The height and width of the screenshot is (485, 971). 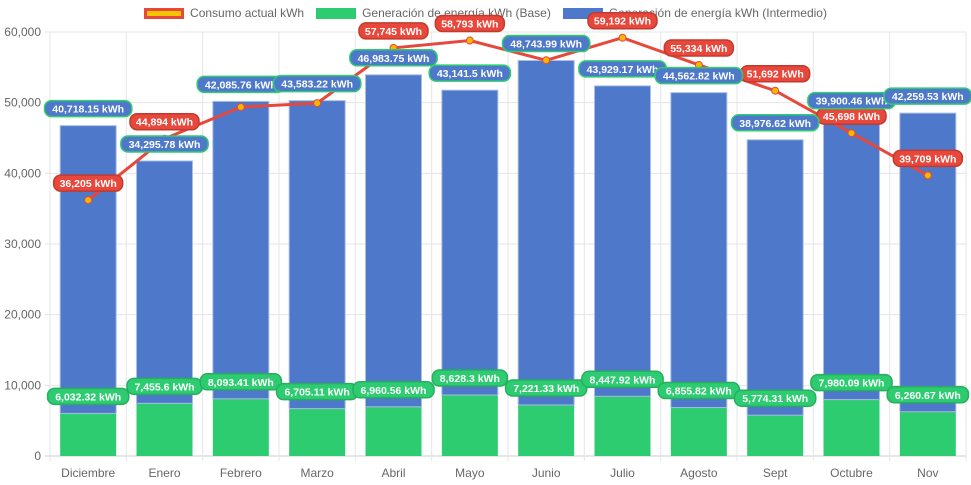 I want to click on intermedio-data-label-text: 42,259.53 kWh, so click(x=928, y=97).